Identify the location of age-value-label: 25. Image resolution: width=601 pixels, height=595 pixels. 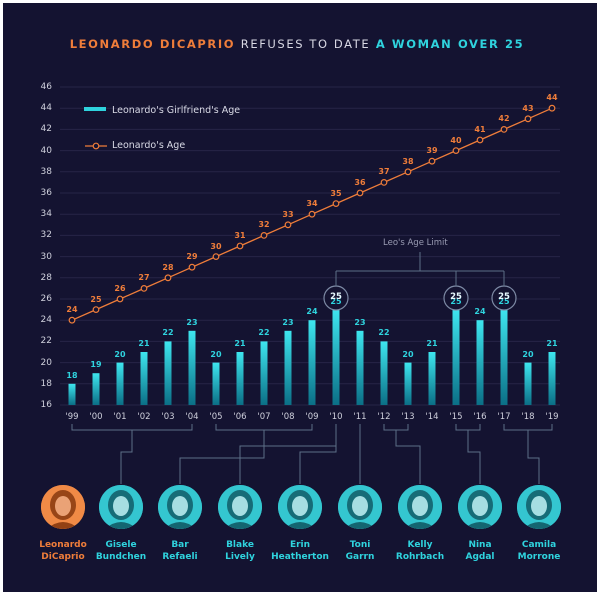
(96, 299).